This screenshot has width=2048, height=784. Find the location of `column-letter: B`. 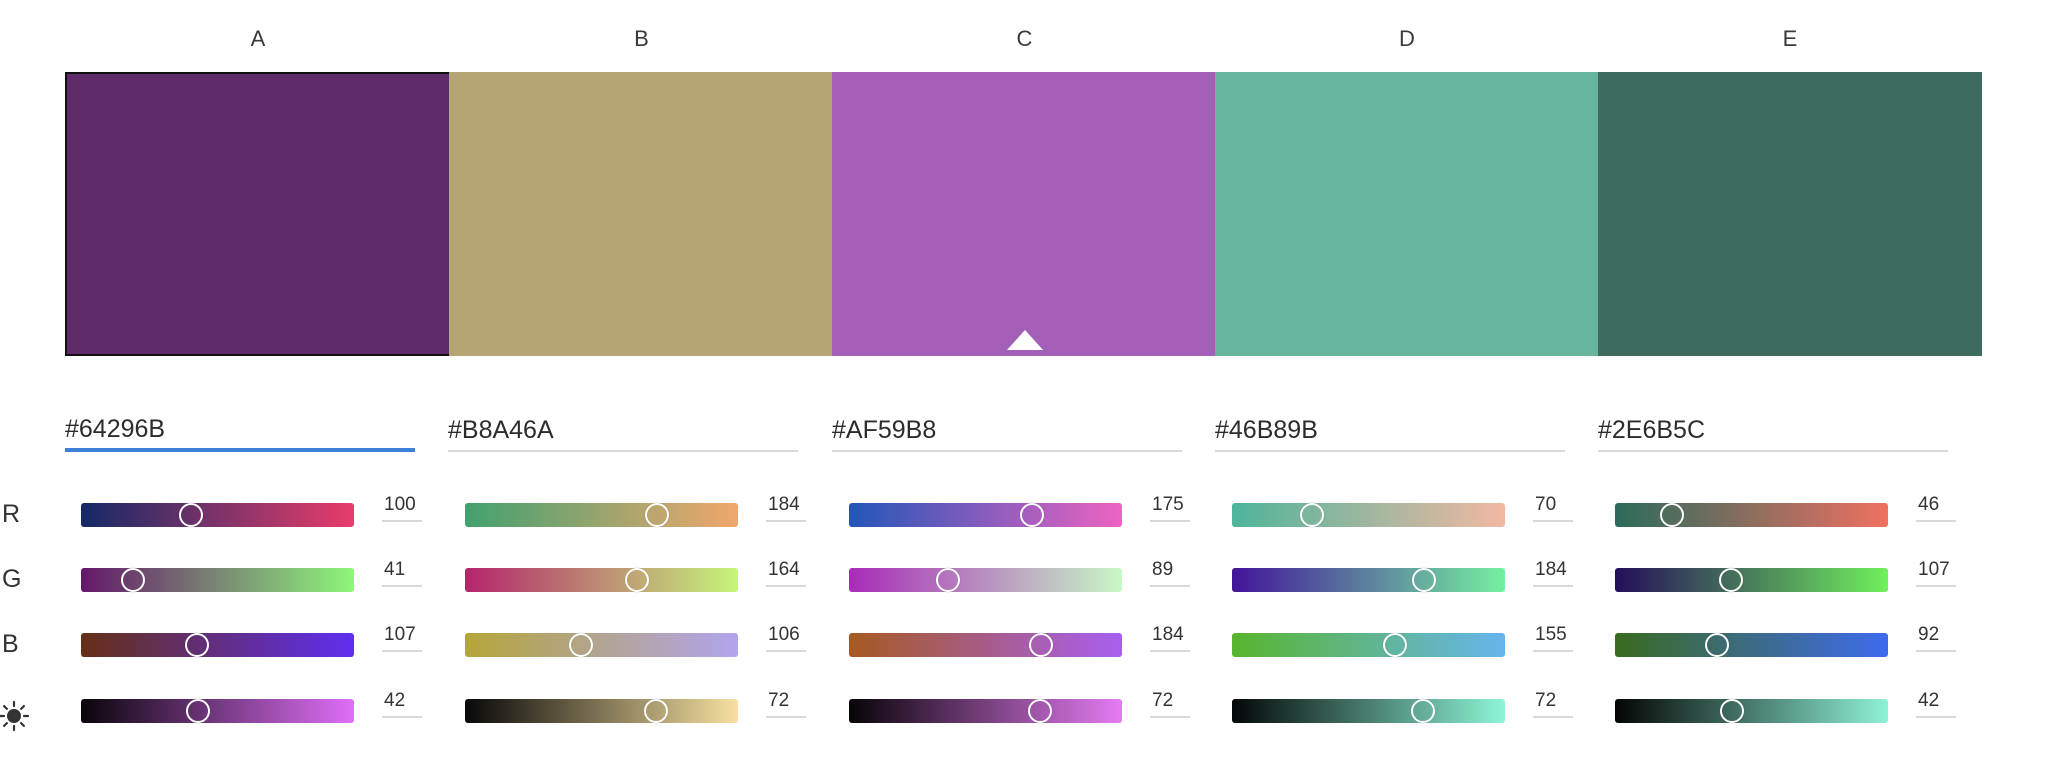

column-letter: B is located at coordinates (641, 38).